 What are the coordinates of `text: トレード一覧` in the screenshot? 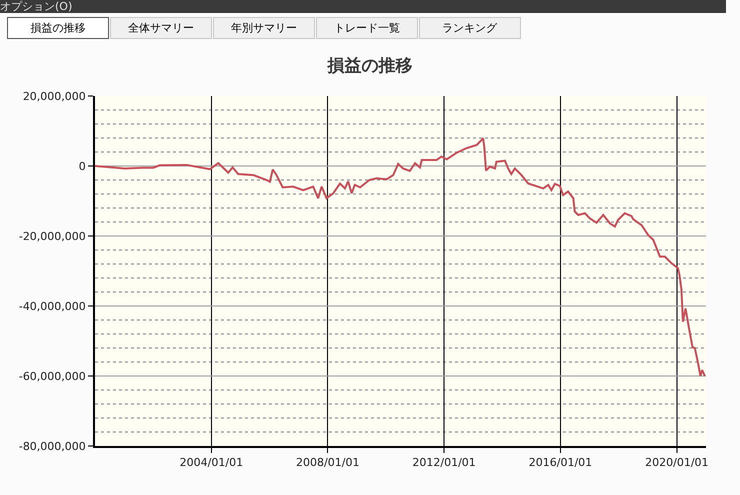 It's located at (367, 28).